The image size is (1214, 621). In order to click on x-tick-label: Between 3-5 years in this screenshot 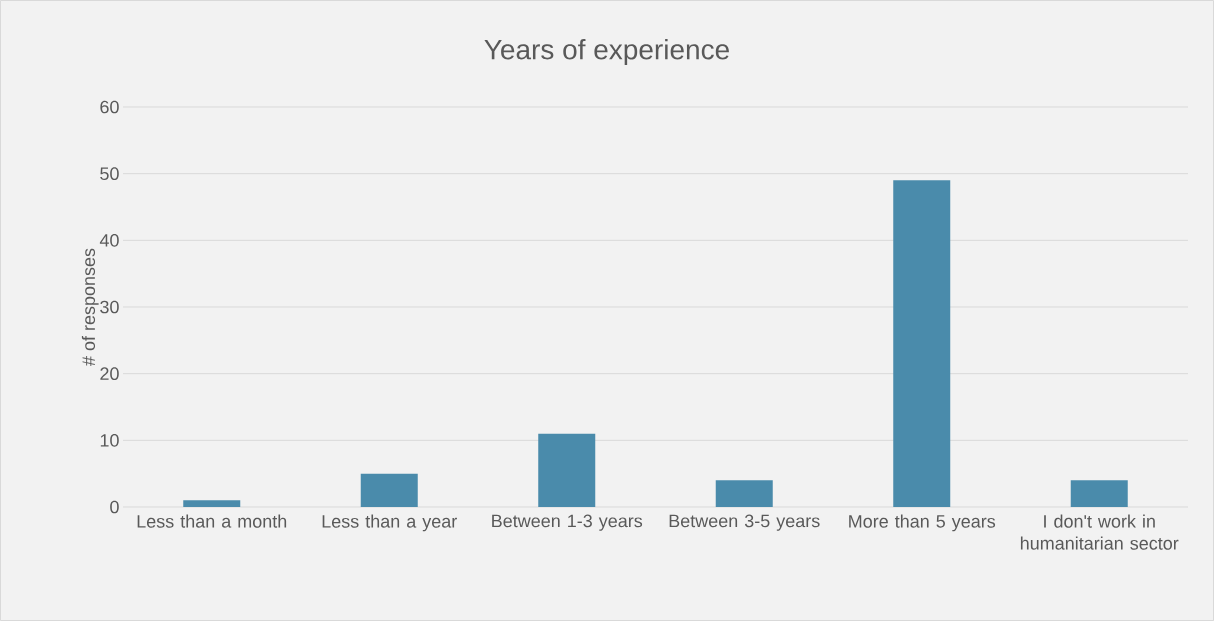, I will do `click(744, 522)`.